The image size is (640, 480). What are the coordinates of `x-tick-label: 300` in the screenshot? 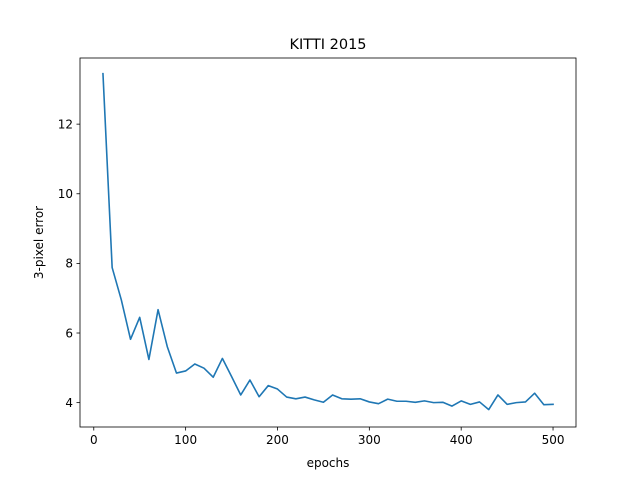 It's located at (369, 440).